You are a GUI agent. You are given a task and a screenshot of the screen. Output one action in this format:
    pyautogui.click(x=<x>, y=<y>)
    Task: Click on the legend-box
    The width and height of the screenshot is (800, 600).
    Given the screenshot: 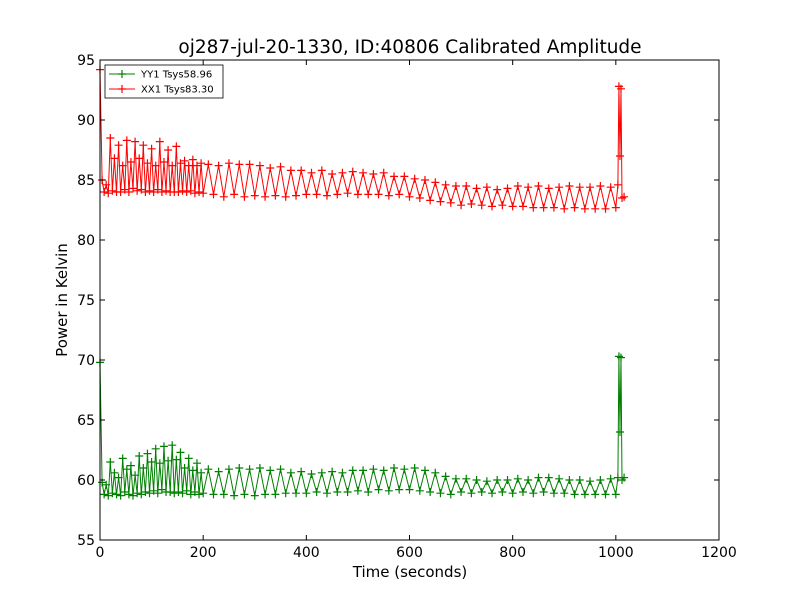 What is the action you would take?
    pyautogui.click(x=164, y=81)
    